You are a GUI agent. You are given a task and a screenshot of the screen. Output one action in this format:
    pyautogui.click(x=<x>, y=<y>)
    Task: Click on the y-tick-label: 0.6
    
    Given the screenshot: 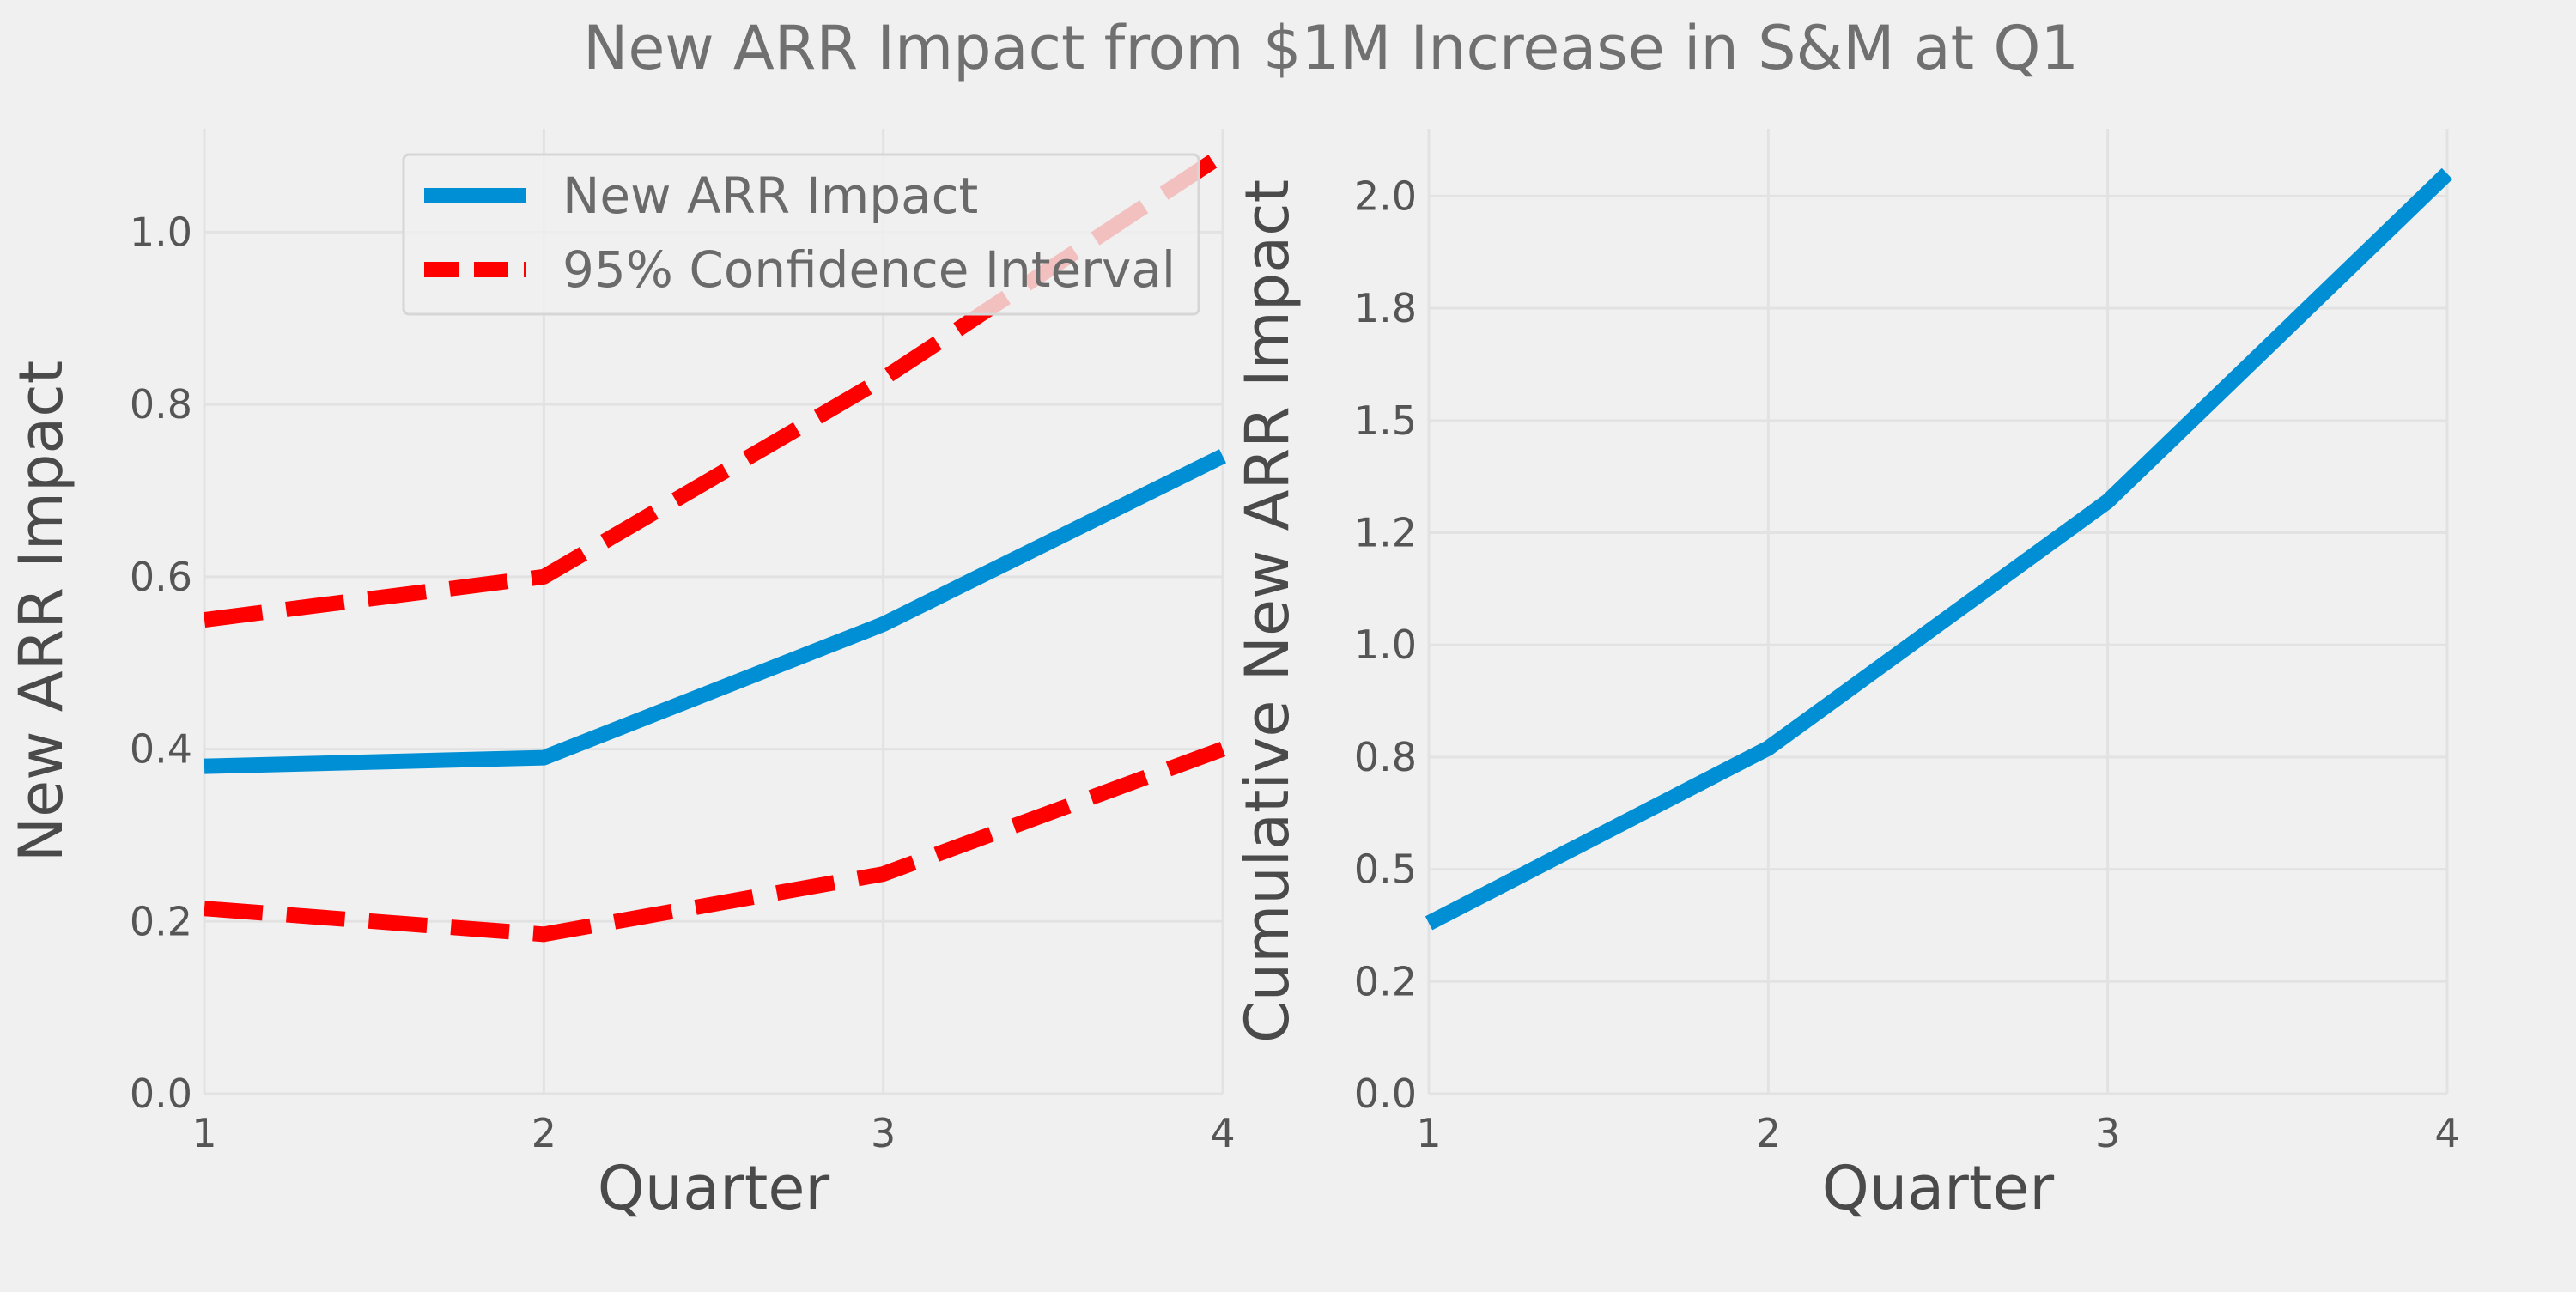 What is the action you would take?
    pyautogui.click(x=161, y=577)
    